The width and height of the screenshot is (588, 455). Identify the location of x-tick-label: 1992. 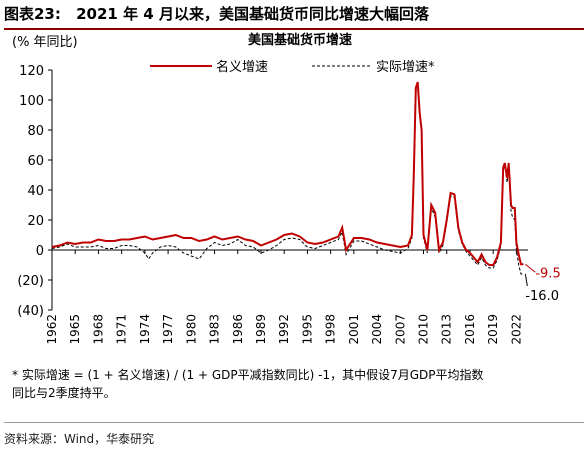
(284, 329).